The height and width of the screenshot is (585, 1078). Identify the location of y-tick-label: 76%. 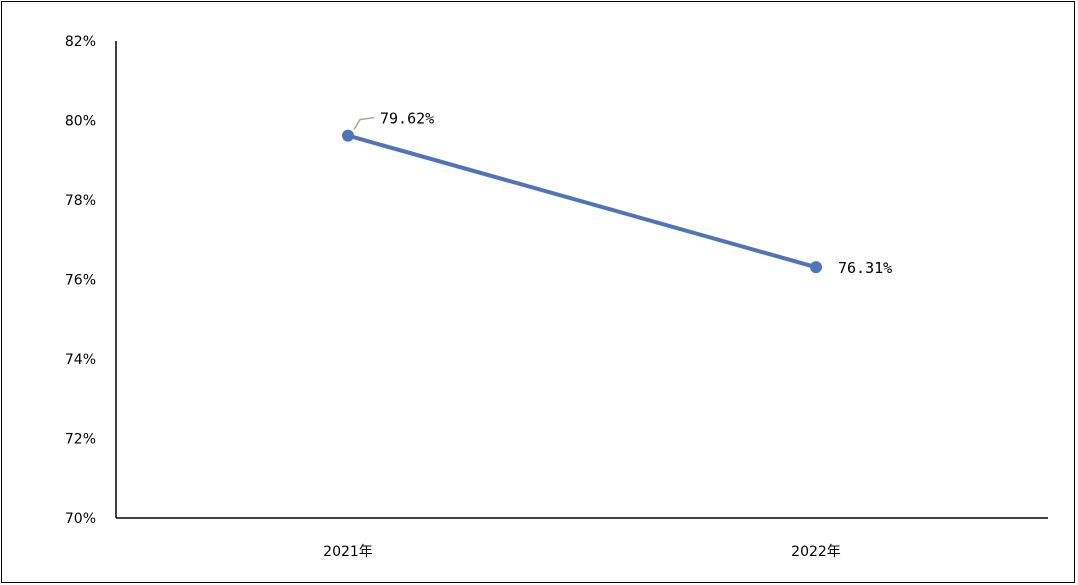
(80, 281).